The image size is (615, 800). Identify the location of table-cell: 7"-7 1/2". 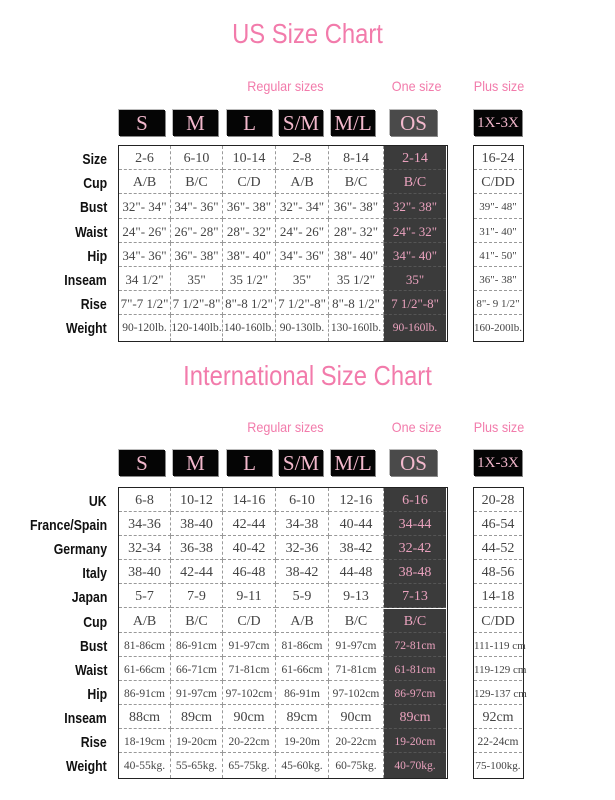
(145, 303).